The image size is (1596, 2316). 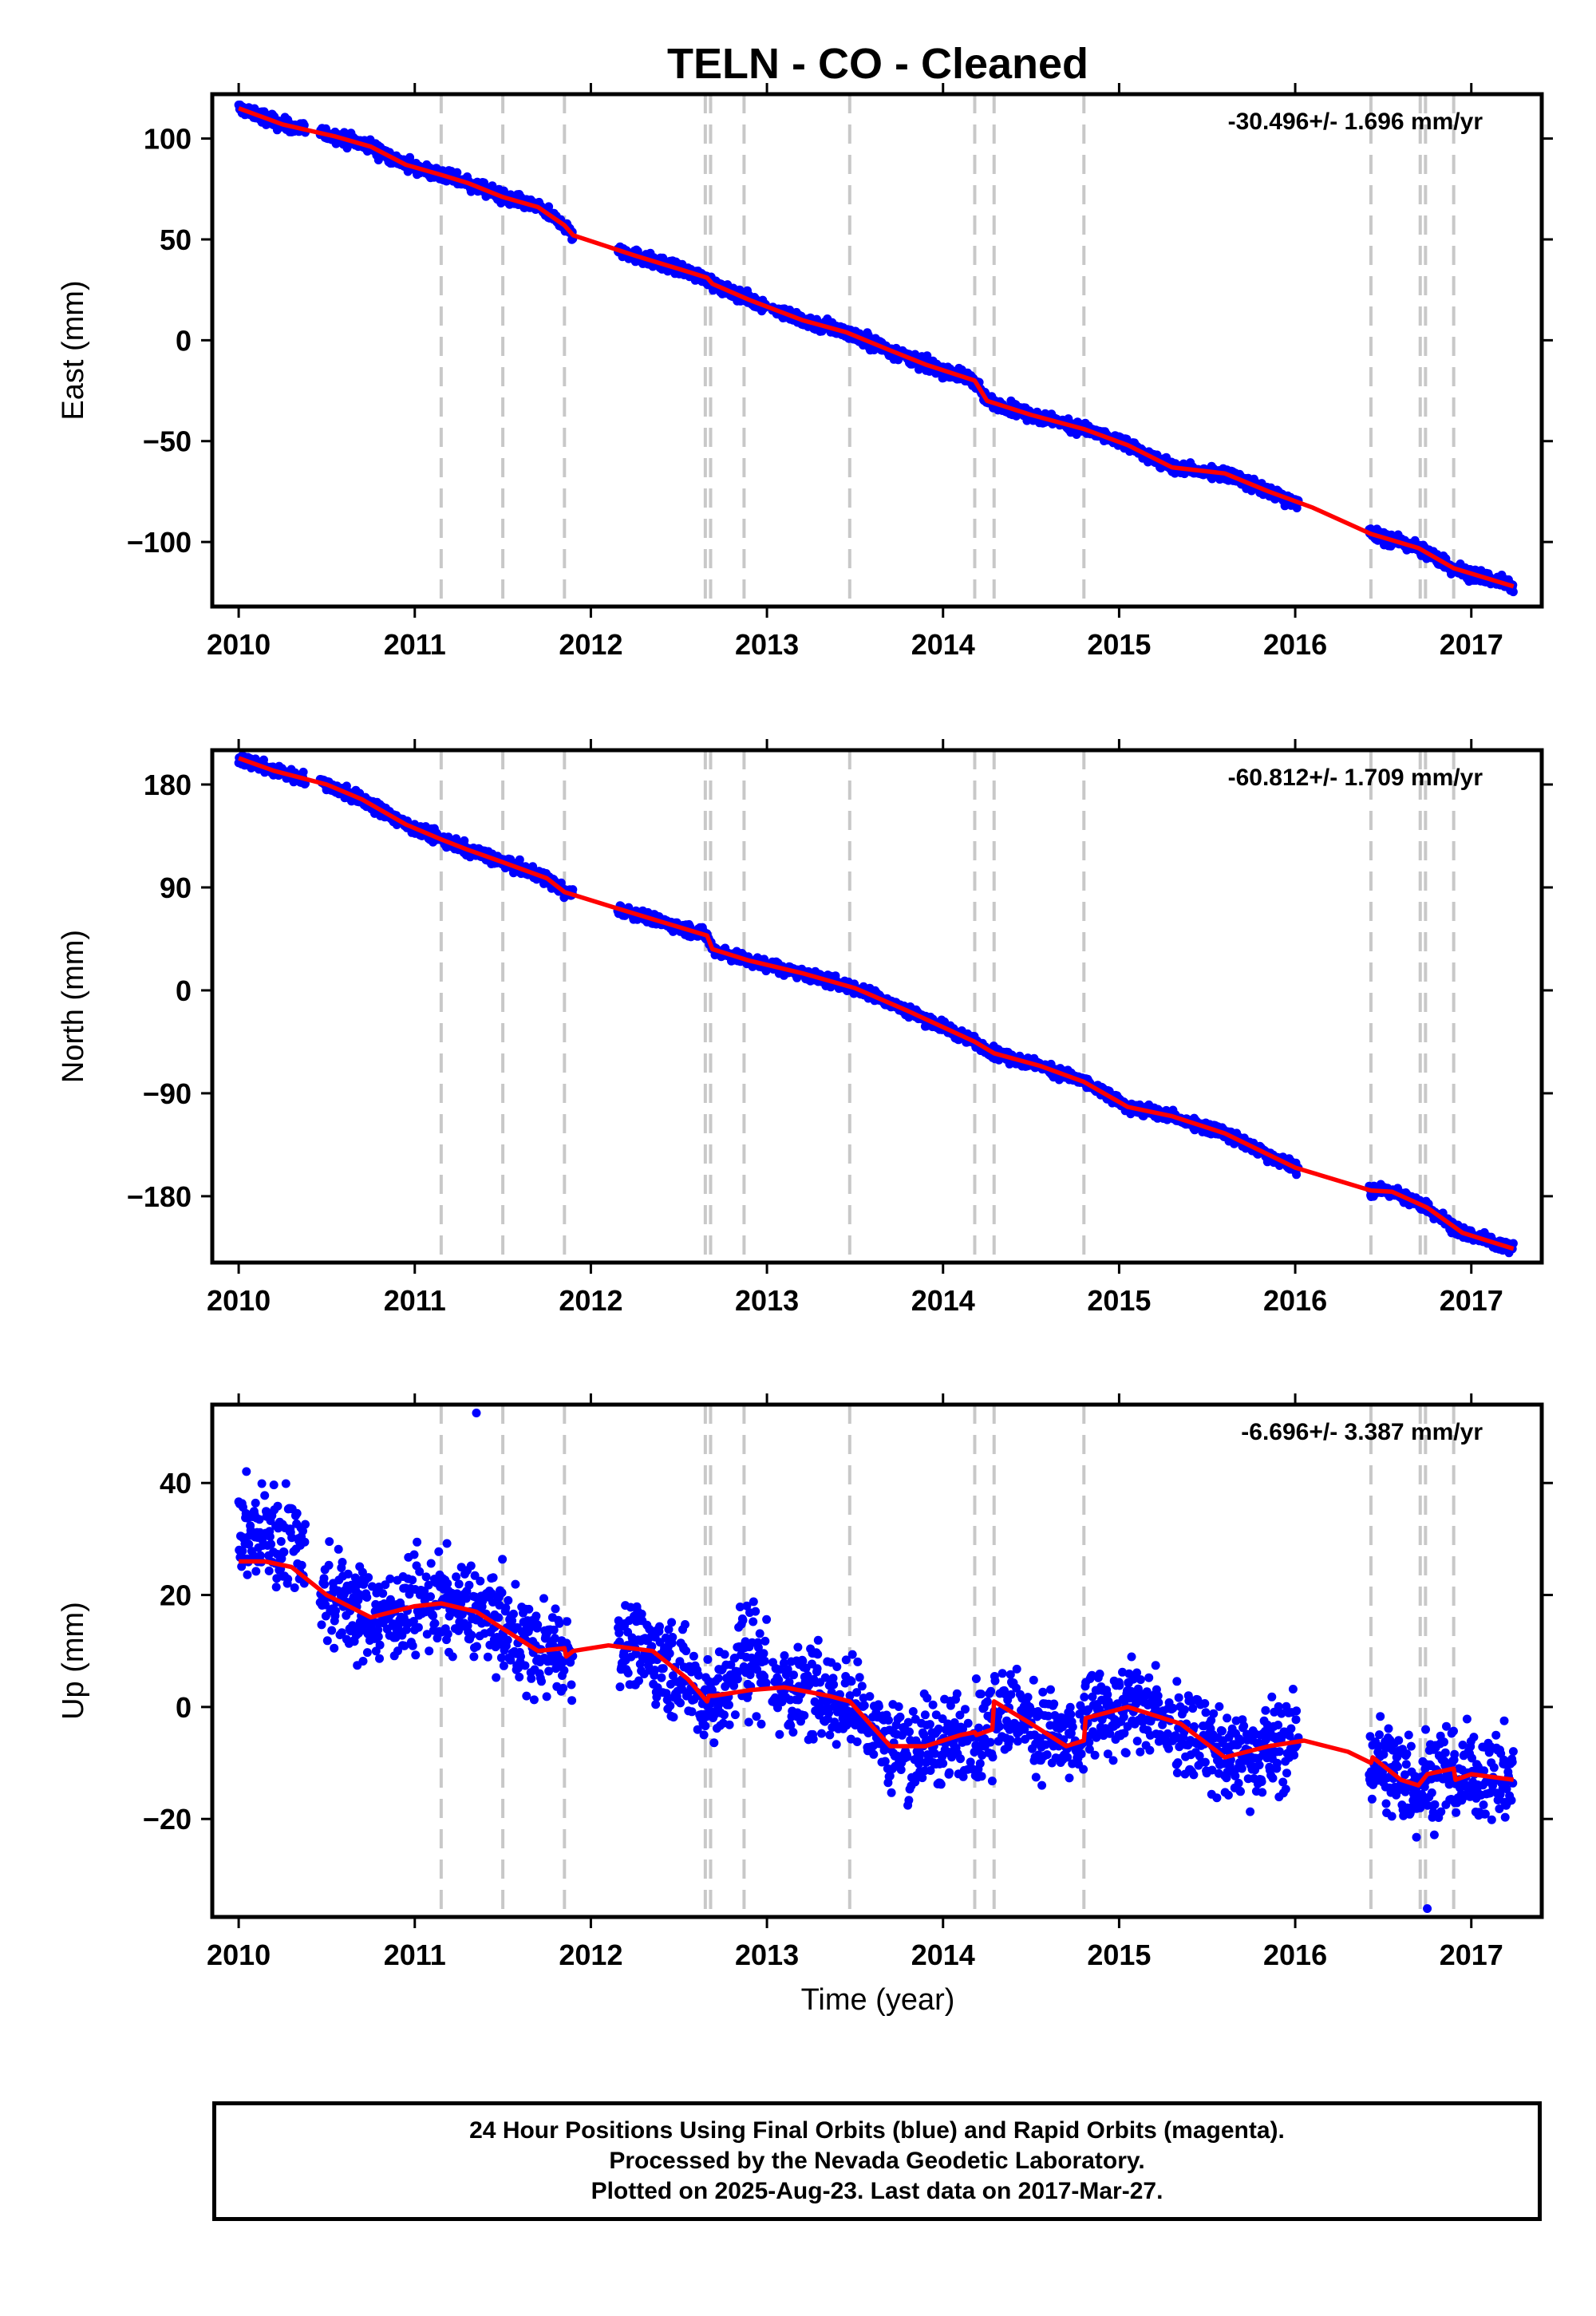 I want to click on y-tick-label: −100, so click(x=159, y=542).